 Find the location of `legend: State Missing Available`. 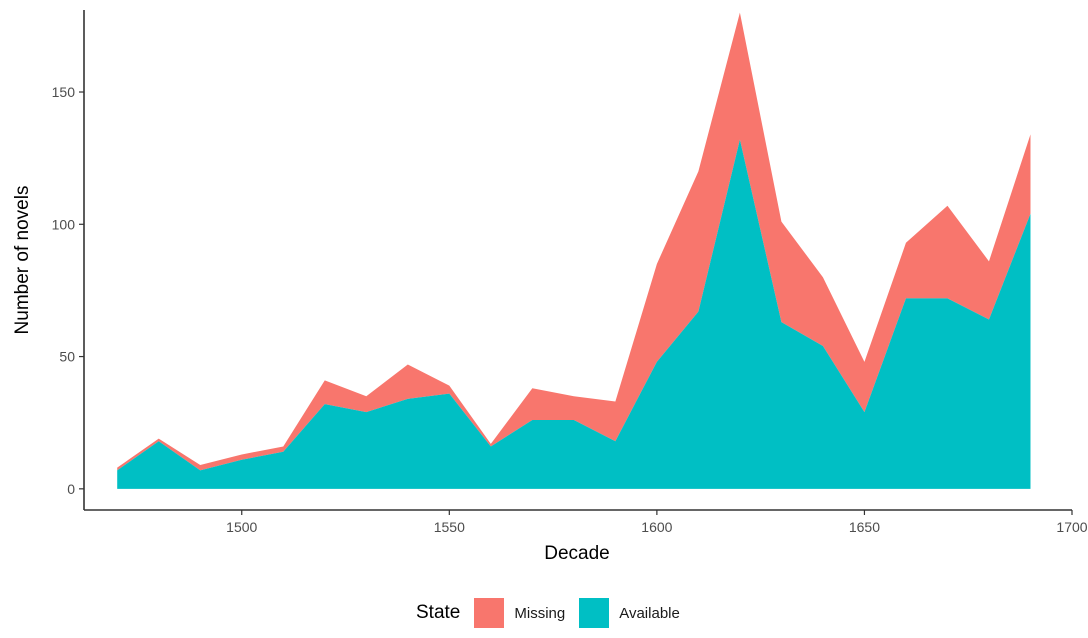

legend: State Missing Available is located at coordinates (544, 618).